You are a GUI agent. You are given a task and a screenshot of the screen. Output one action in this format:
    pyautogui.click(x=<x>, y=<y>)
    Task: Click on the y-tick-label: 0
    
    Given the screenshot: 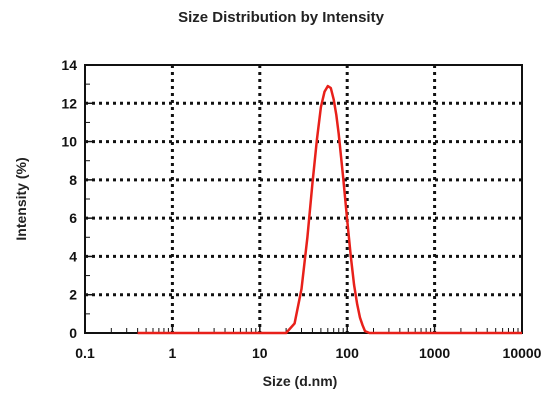 What is the action you would take?
    pyautogui.click(x=73, y=333)
    